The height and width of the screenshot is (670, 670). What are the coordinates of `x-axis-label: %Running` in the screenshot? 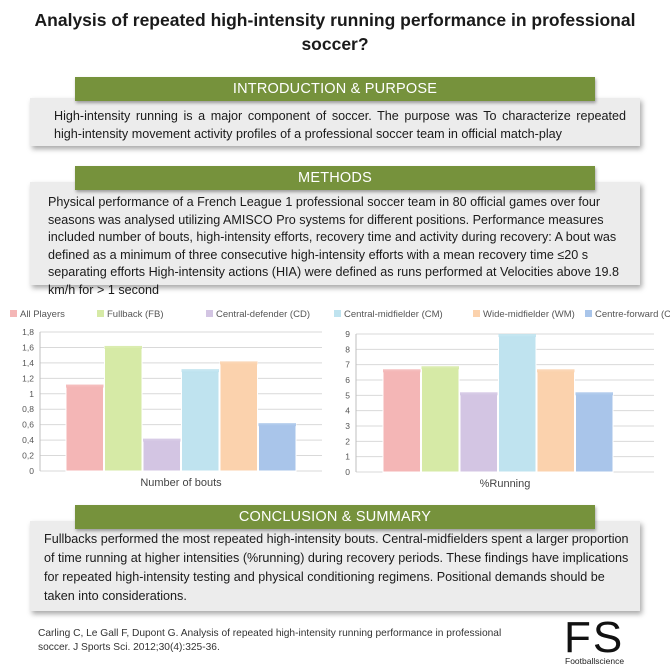 It's located at (505, 484).